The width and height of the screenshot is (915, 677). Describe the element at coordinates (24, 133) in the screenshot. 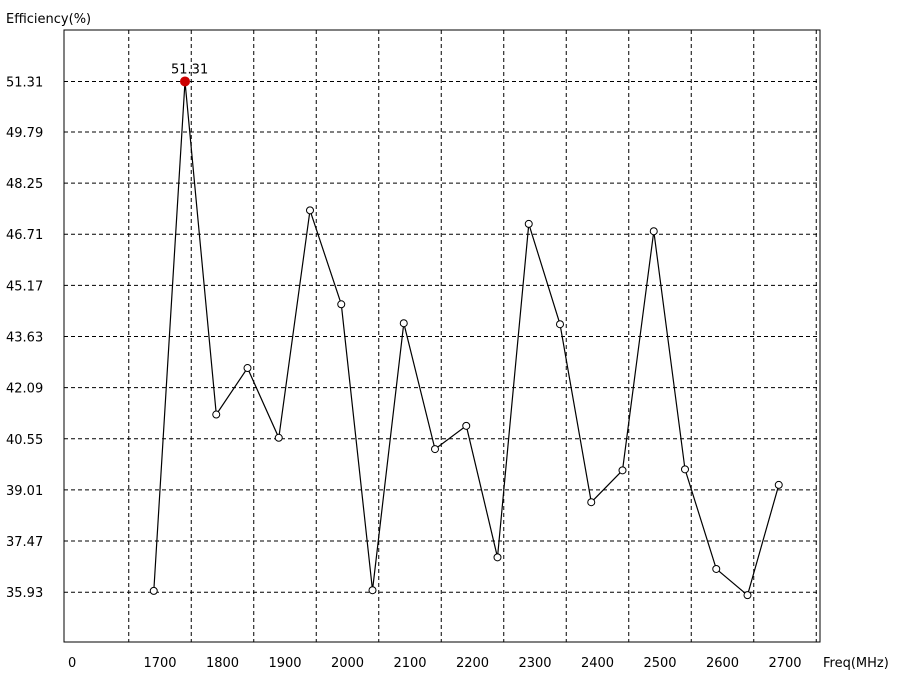

I see `y-tick-label: 49.79` at that location.